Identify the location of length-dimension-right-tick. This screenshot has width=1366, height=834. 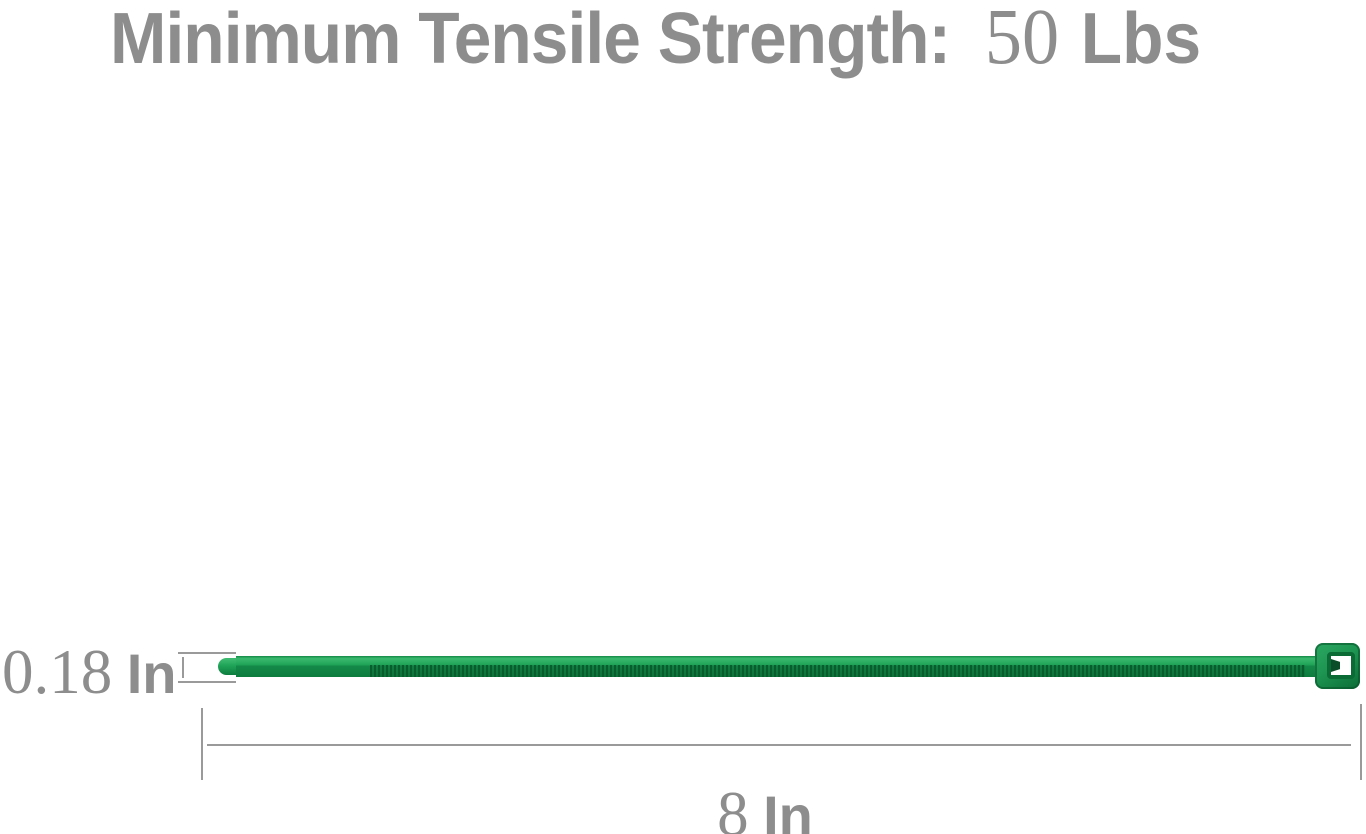
(1361, 742).